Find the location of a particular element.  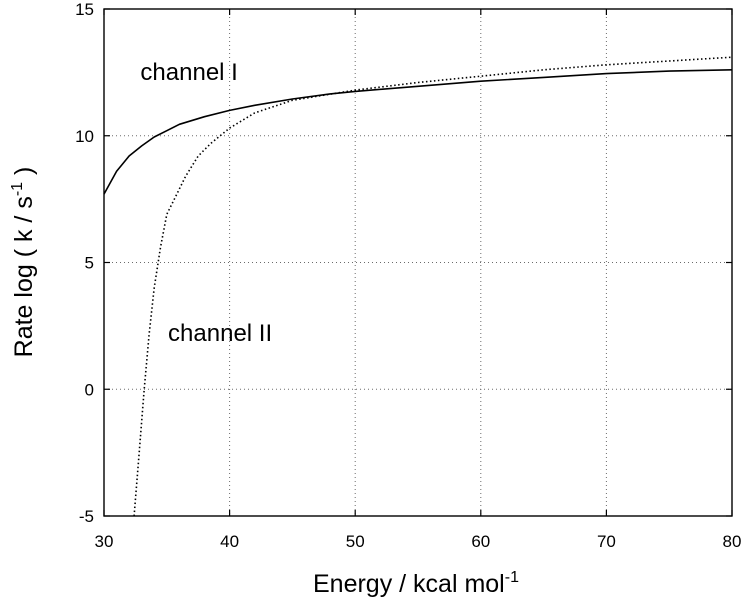

annotations: channel I channel II is located at coordinates (206, 203).